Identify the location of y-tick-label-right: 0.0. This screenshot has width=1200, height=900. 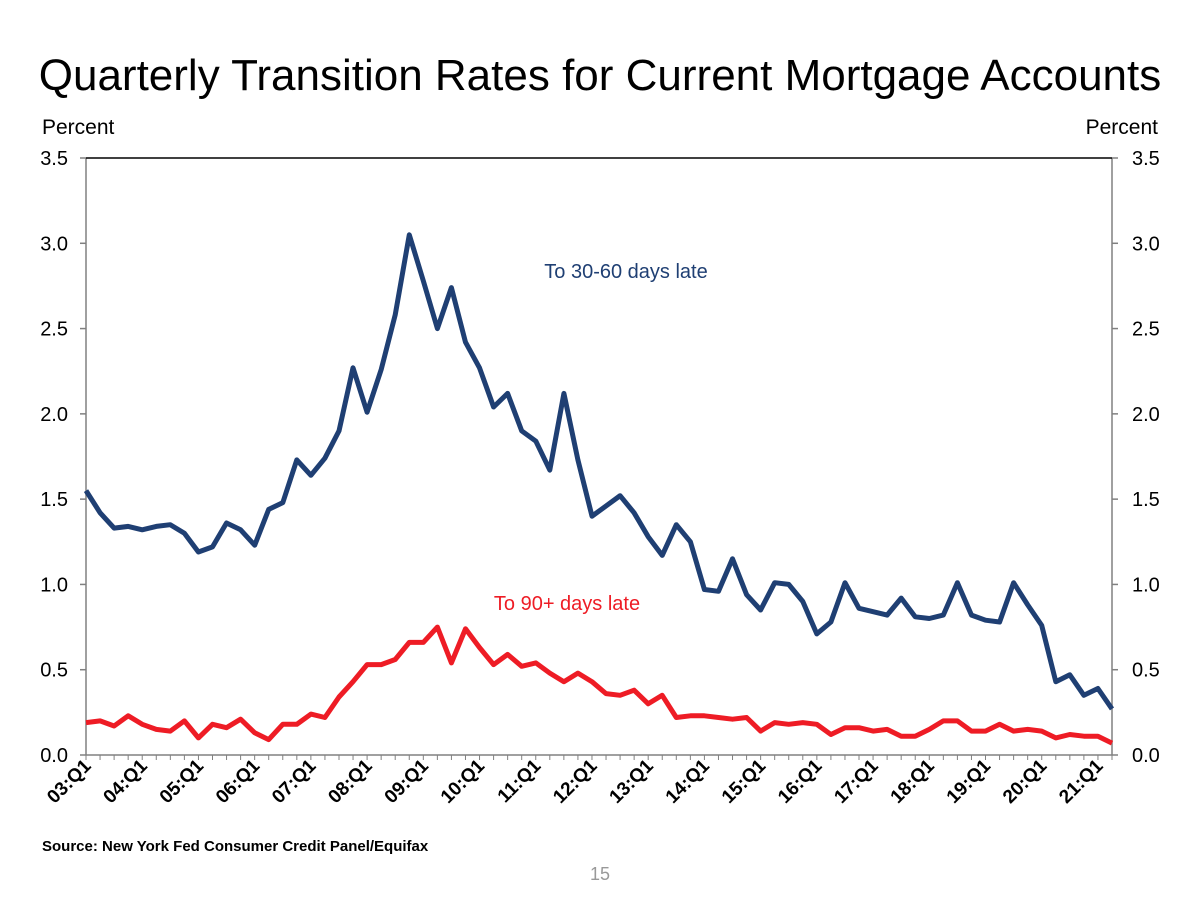
(1146, 756).